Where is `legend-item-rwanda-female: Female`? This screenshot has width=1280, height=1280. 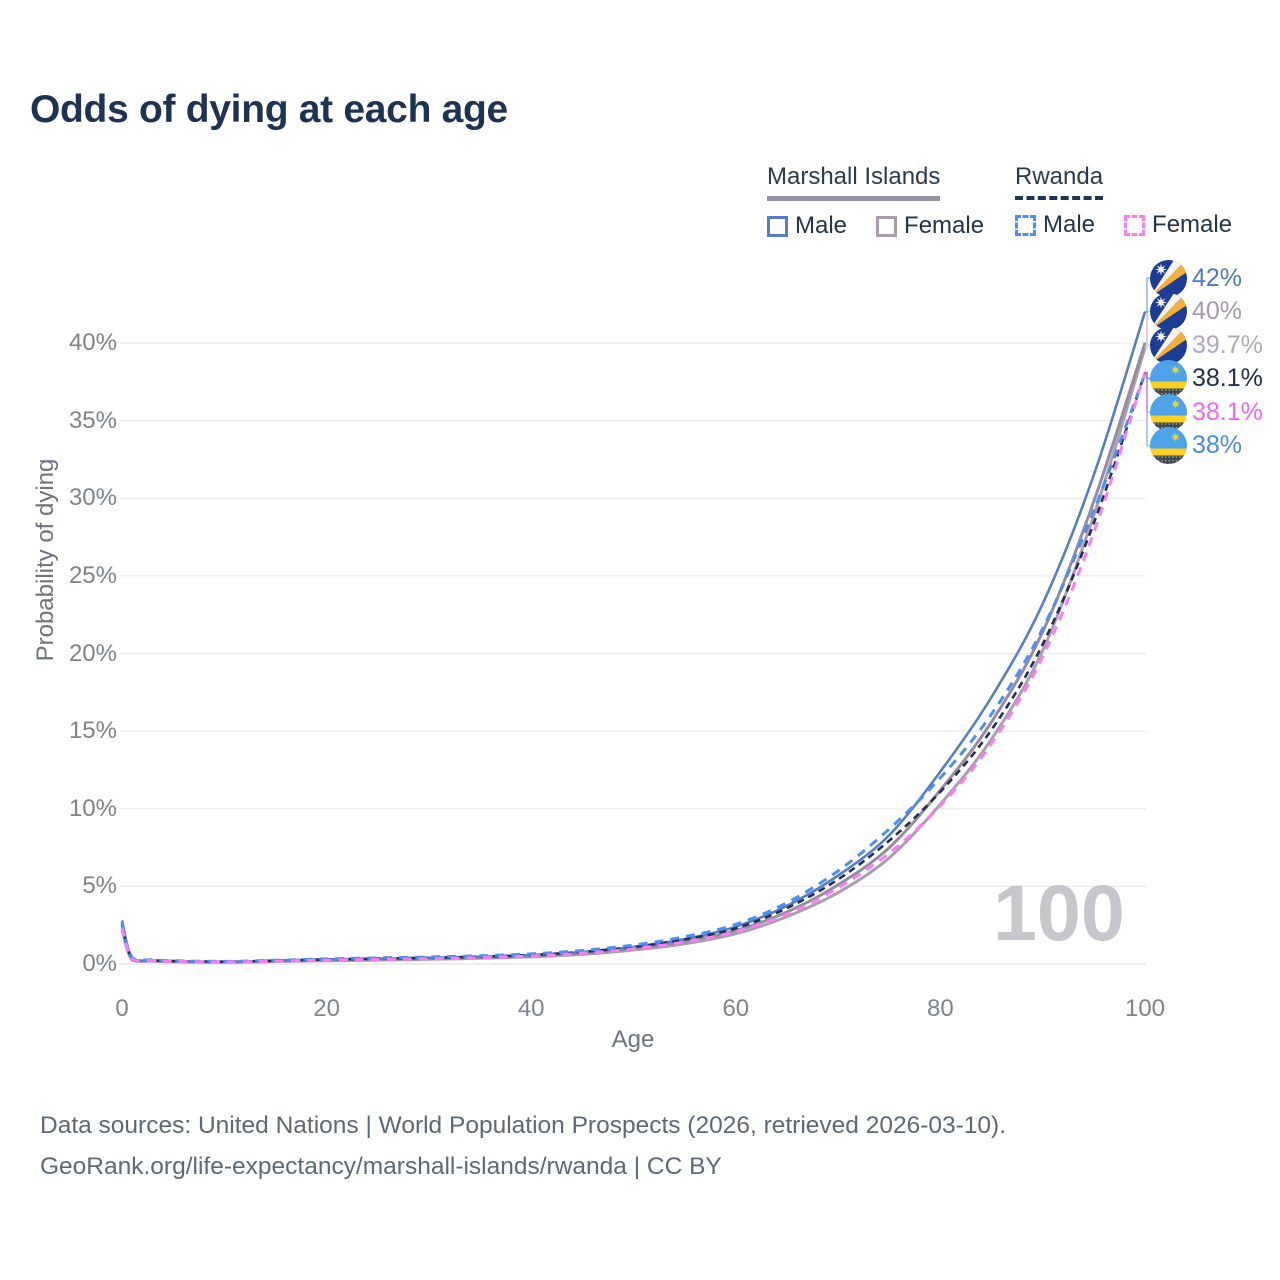 legend-item-rwanda-female: Female is located at coordinates (1178, 225).